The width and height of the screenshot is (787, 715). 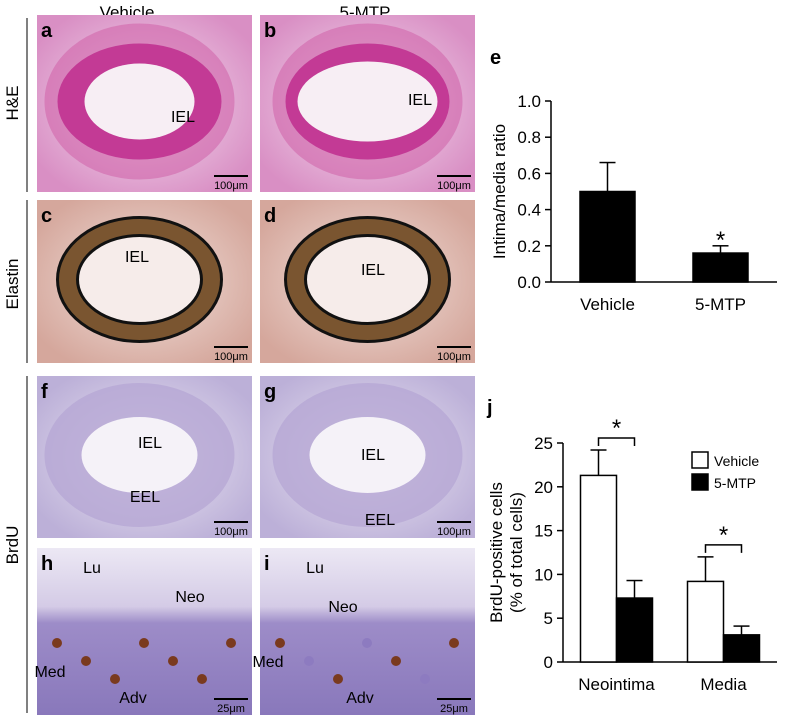 I want to click on panel-letter: d, so click(x=270, y=216).